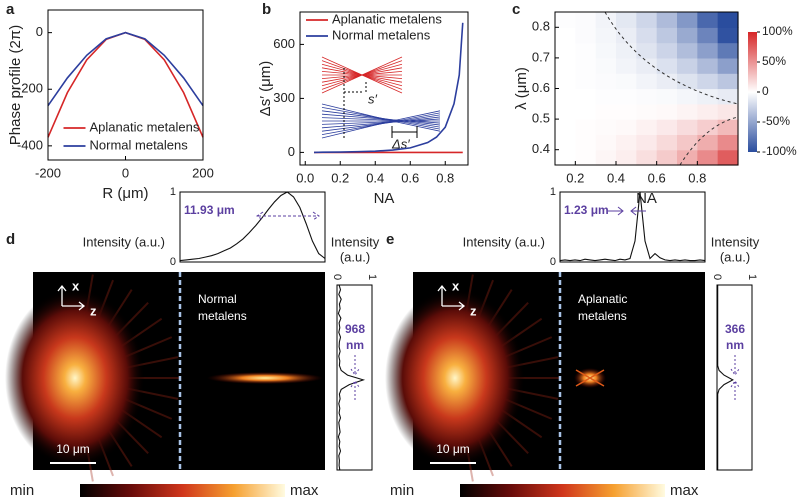 Image resolution: width=800 pixels, height=503 pixels. What do you see at coordinates (305, 177) in the screenshot?
I see `x-tick-label: 0.0` at bounding box center [305, 177].